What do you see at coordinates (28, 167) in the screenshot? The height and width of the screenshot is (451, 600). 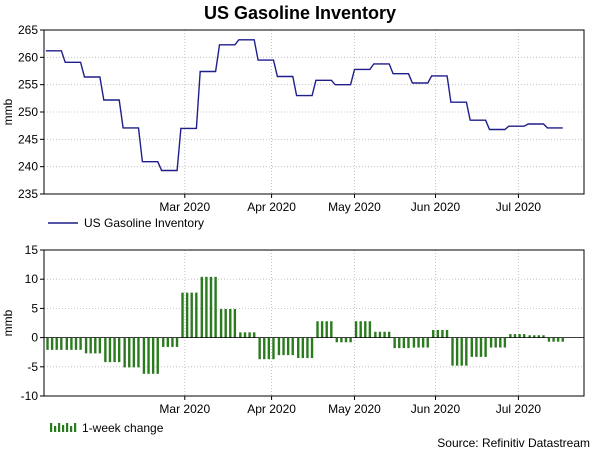 I see `top-ytick-label: 240` at bounding box center [28, 167].